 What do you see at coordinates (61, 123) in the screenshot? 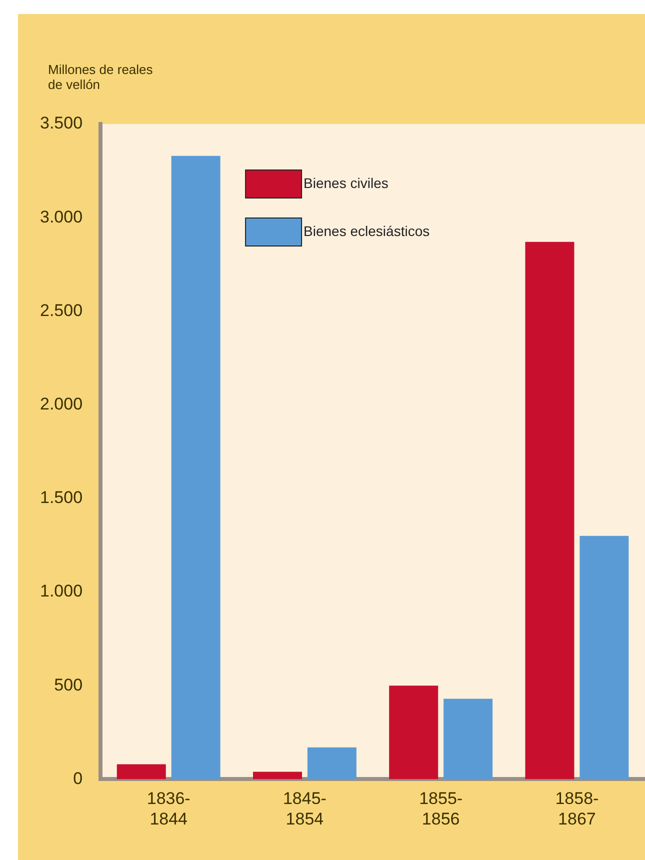
I see `y-tick-label: 3.500` at bounding box center [61, 123].